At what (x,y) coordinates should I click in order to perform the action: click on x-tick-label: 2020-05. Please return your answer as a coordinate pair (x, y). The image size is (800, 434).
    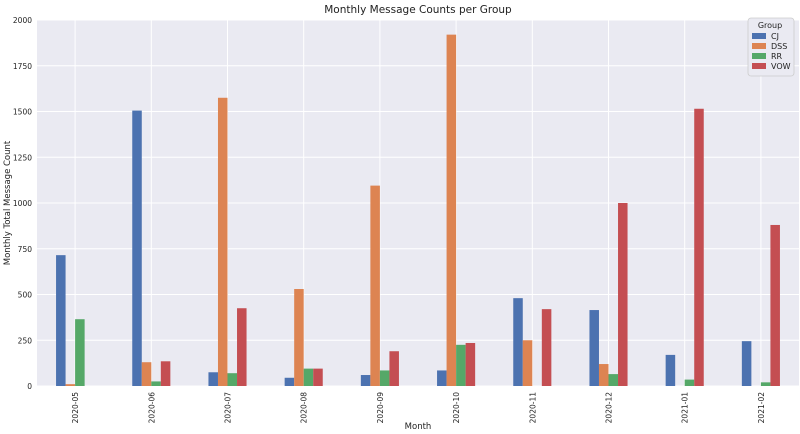
    Looking at the image, I should click on (75, 408).